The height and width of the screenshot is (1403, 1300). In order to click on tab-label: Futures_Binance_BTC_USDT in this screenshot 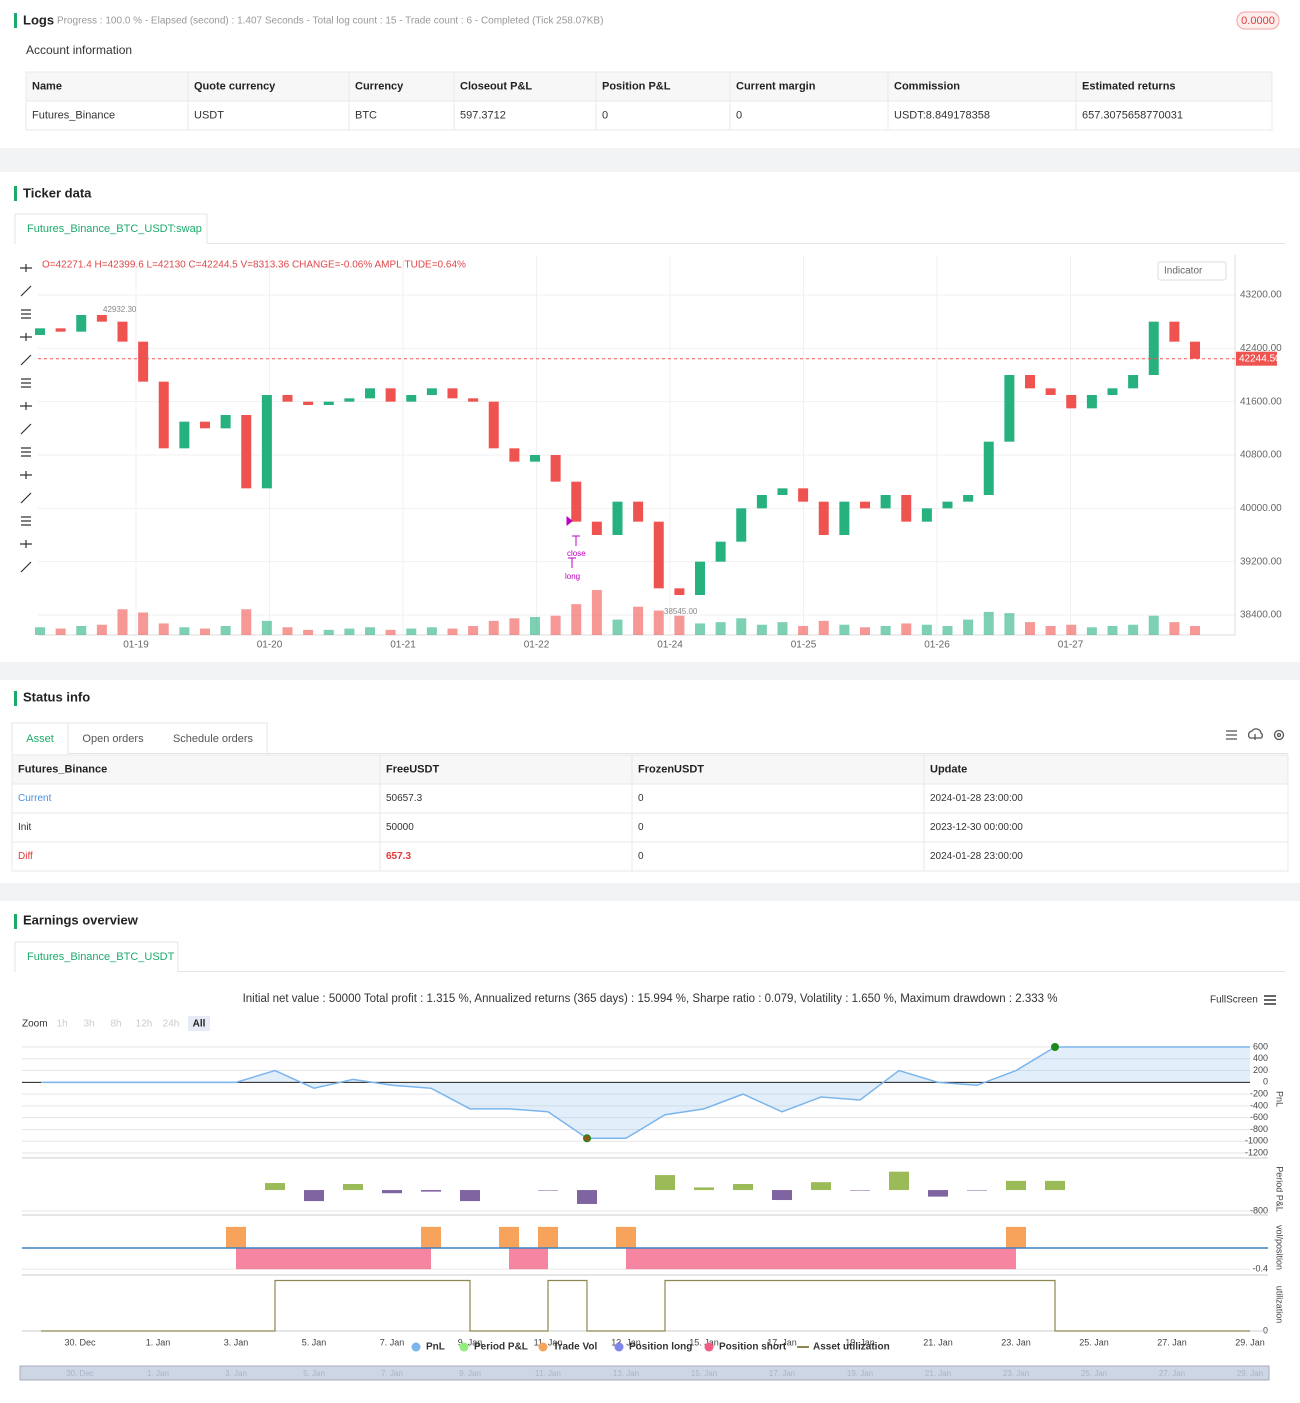, I will do `click(101, 957)`.